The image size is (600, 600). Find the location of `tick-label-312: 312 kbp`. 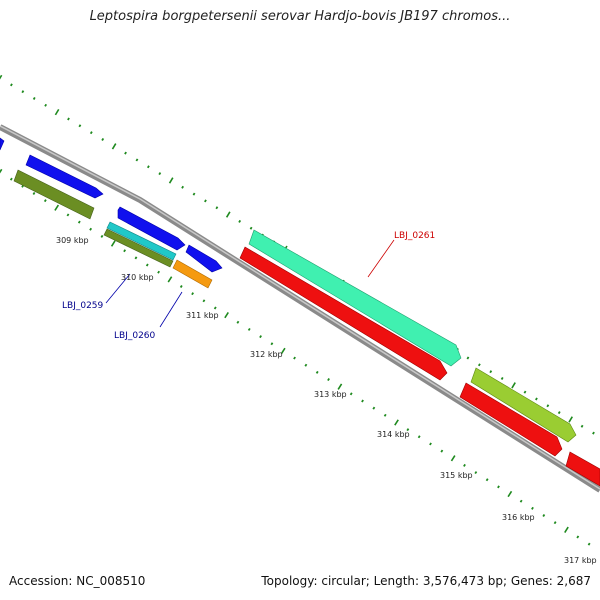

tick-label-312: 312 kbp is located at coordinates (266, 354).